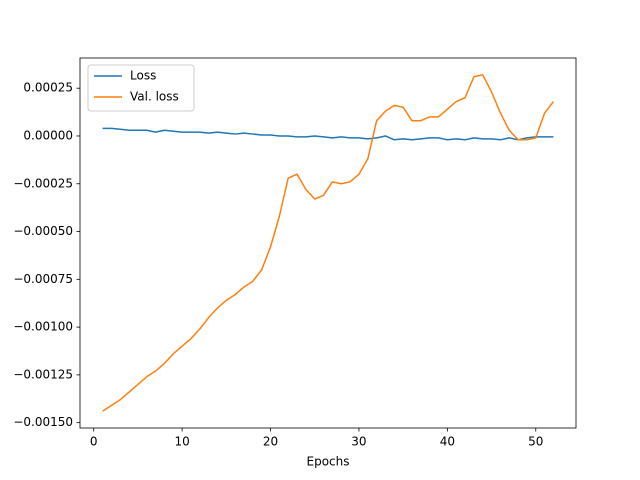 The width and height of the screenshot is (640, 480). What do you see at coordinates (143, 76) in the screenshot?
I see `legend-label: Loss` at bounding box center [143, 76].